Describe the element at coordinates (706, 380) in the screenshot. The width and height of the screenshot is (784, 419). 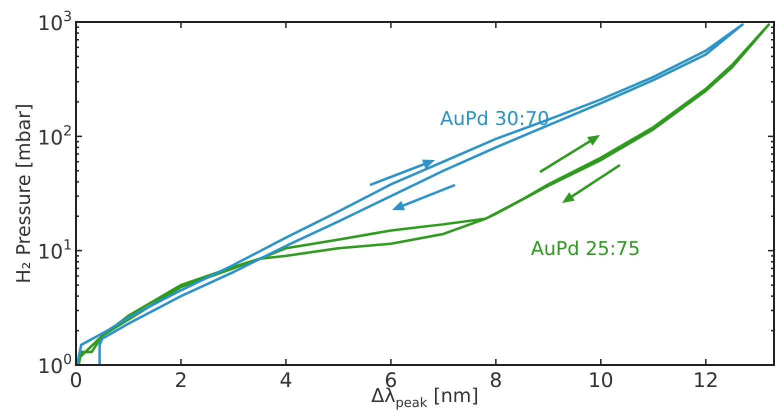
I see `x-tick-label: 12` at that location.